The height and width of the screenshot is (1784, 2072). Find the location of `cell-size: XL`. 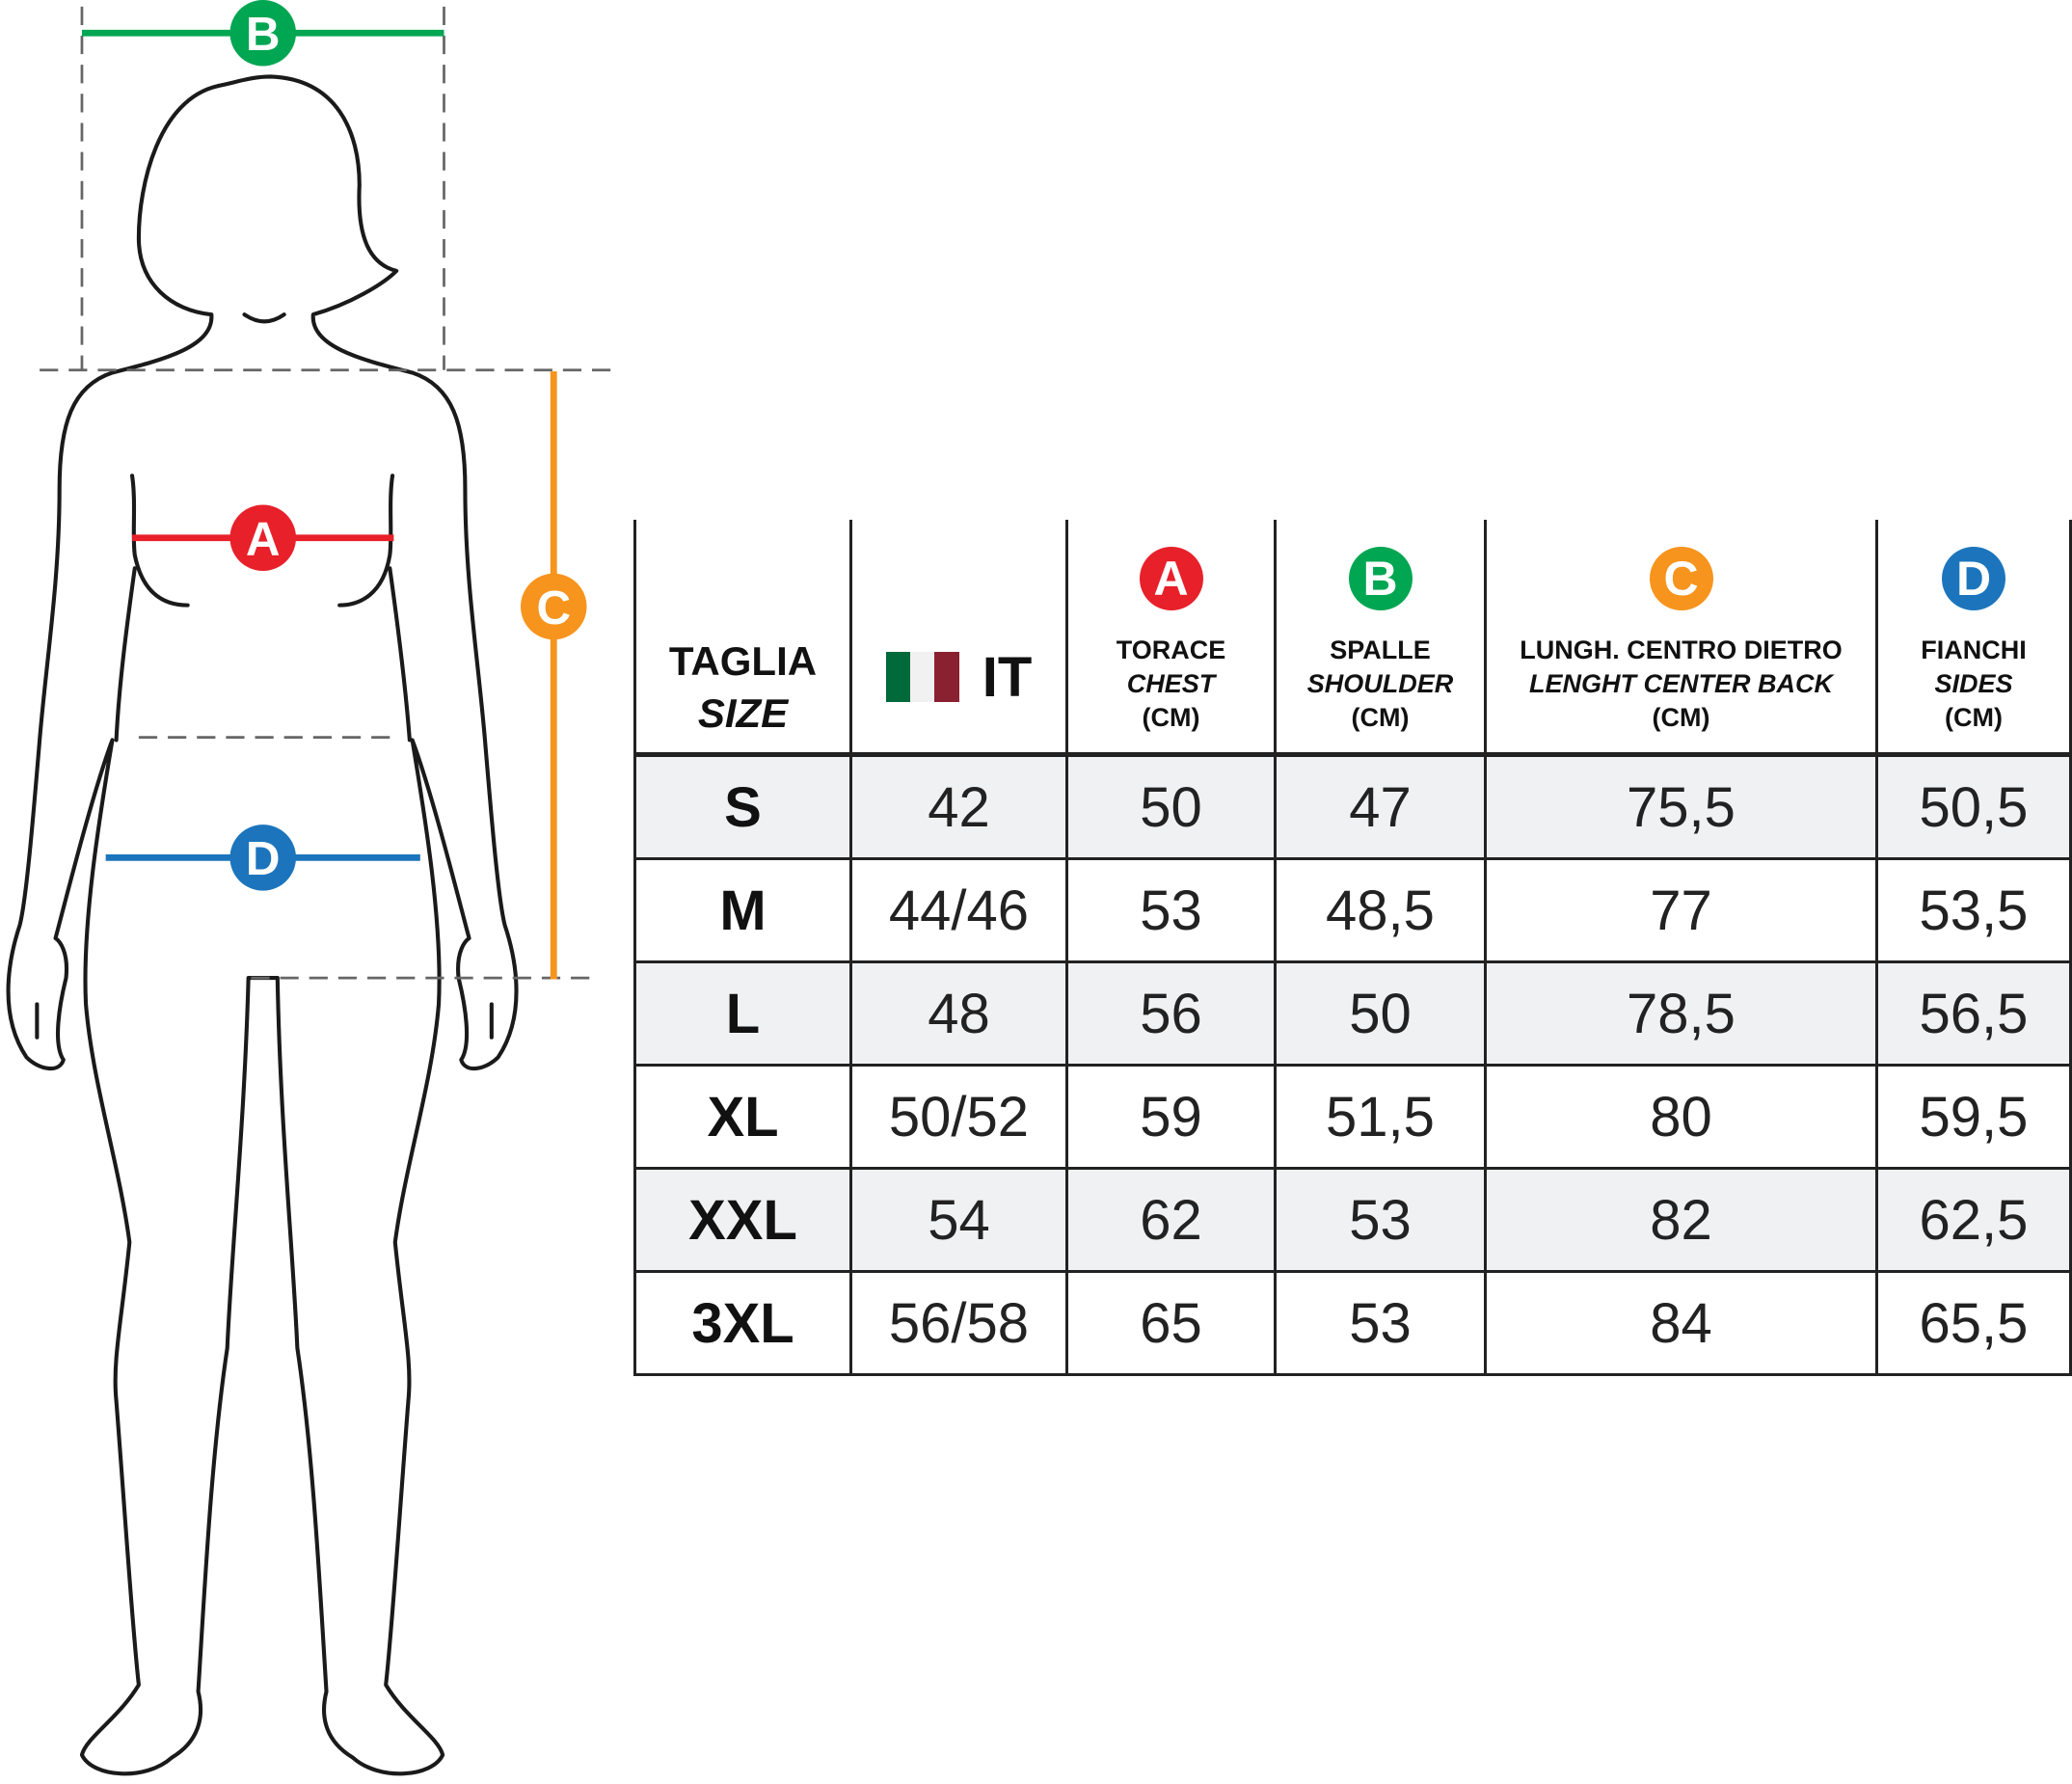

cell-size: XL is located at coordinates (742, 1117).